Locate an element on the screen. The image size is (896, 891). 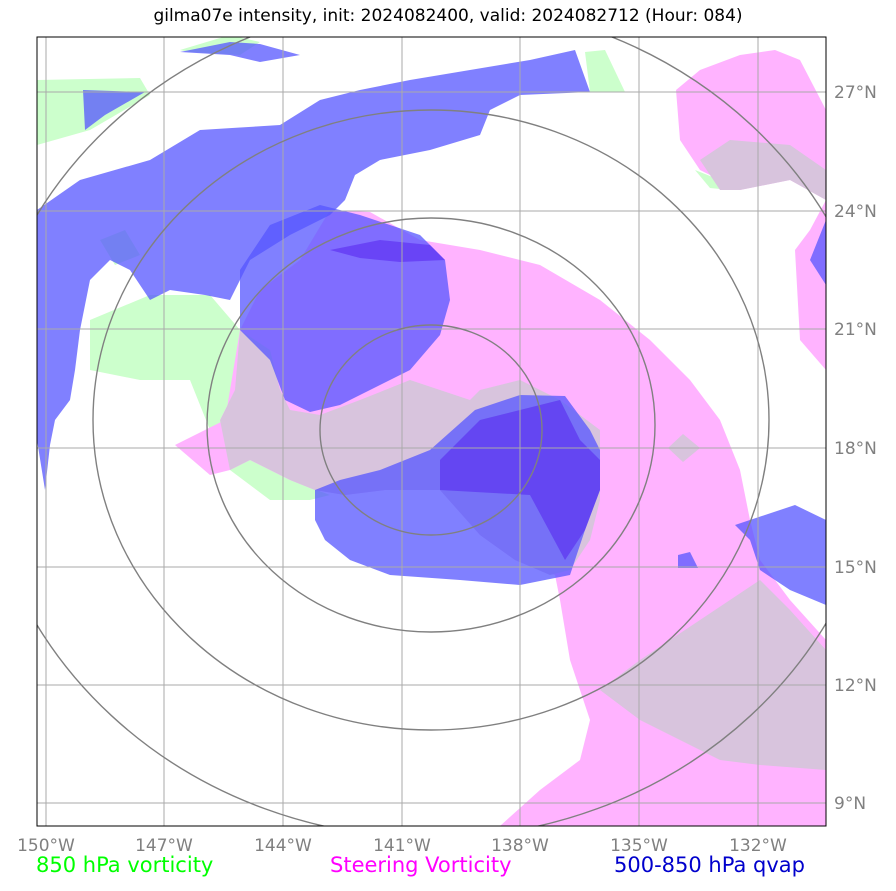
lon-label: 135°W is located at coordinates (639, 846).